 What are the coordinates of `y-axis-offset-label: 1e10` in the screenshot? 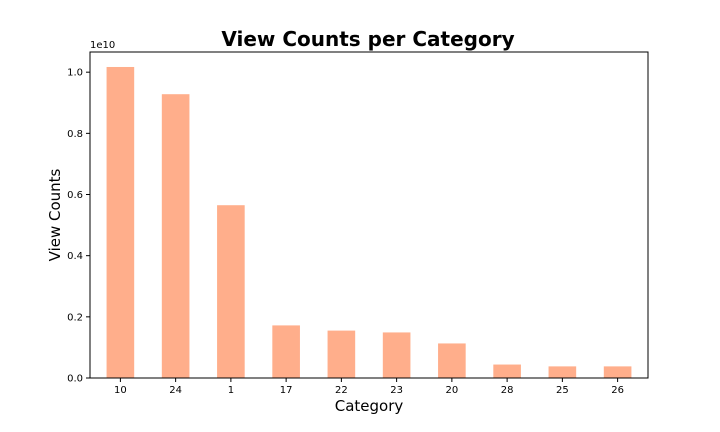 It's located at (102, 45).